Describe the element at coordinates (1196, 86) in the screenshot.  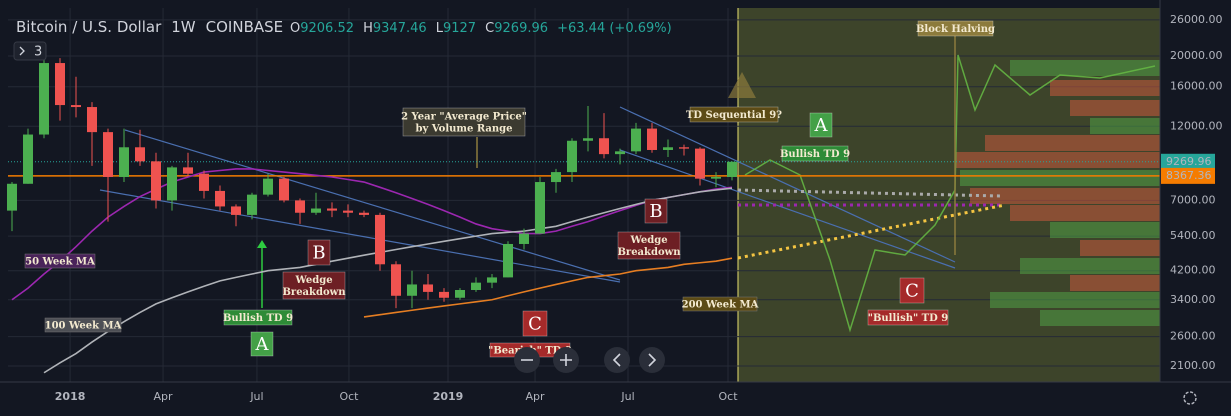
I see `y-tick-label: 16000.00` at that location.